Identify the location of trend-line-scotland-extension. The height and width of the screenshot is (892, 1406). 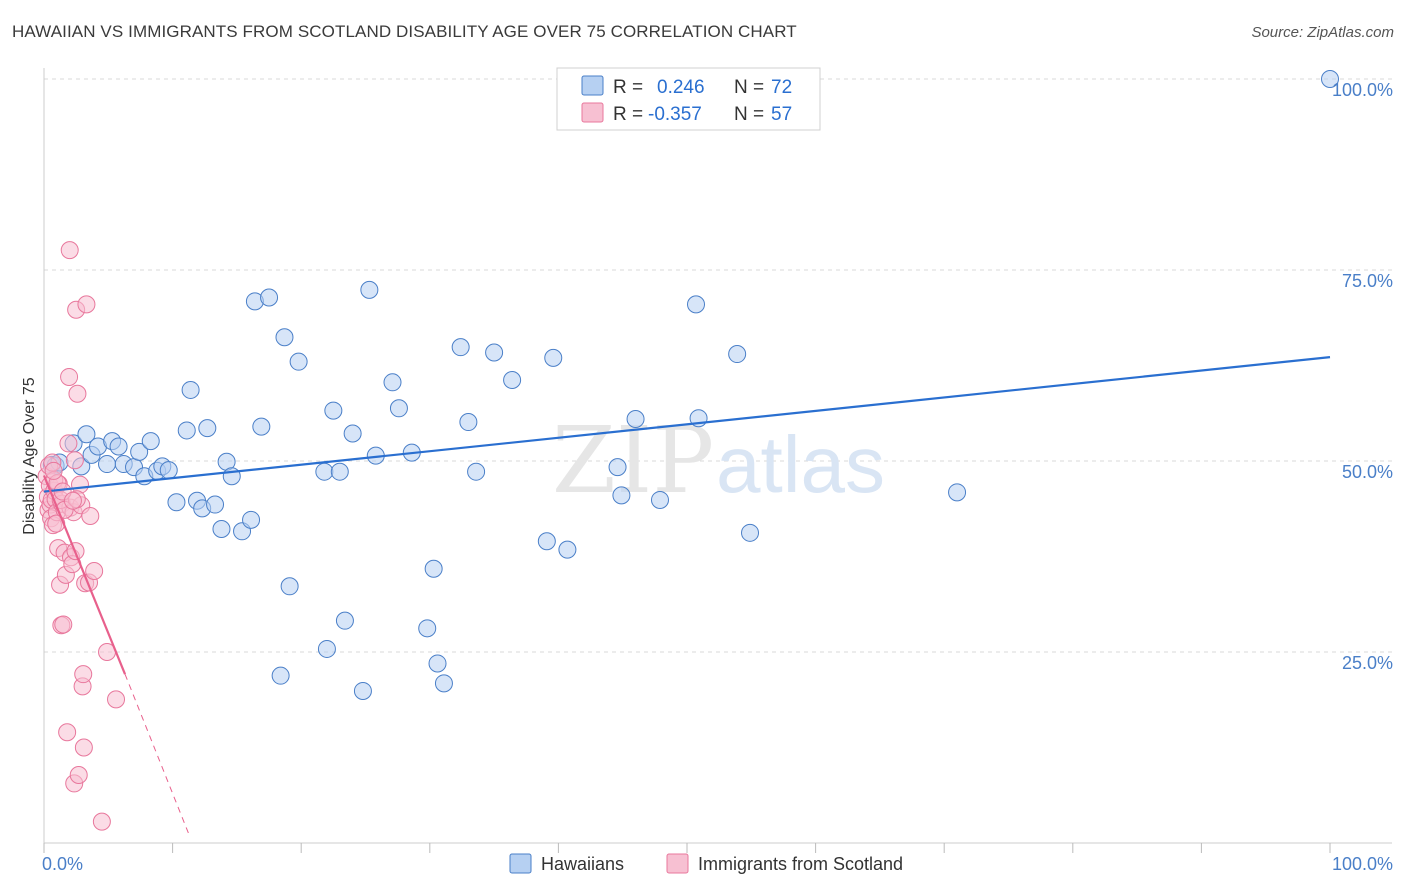
(157, 754).